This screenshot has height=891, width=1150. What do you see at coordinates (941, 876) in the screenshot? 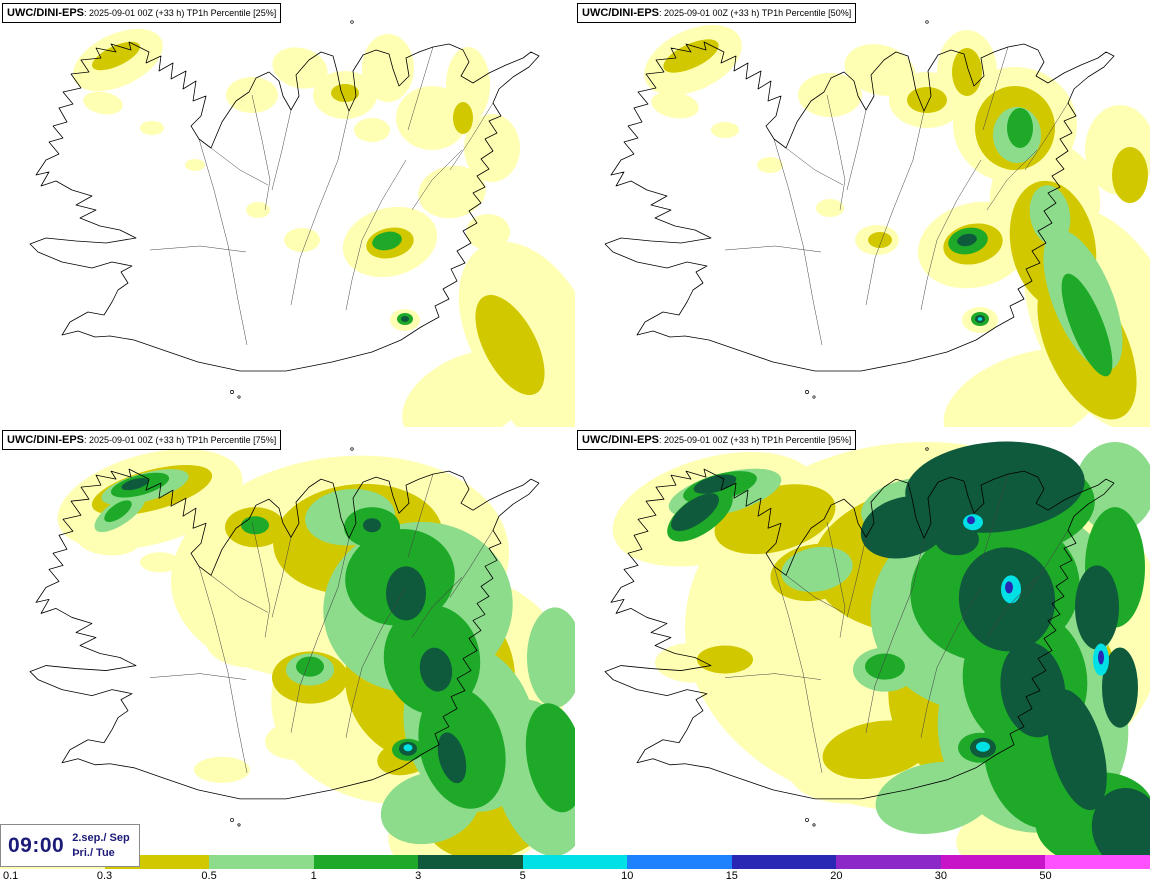
I see `colorbar-tick: 30` at bounding box center [941, 876].